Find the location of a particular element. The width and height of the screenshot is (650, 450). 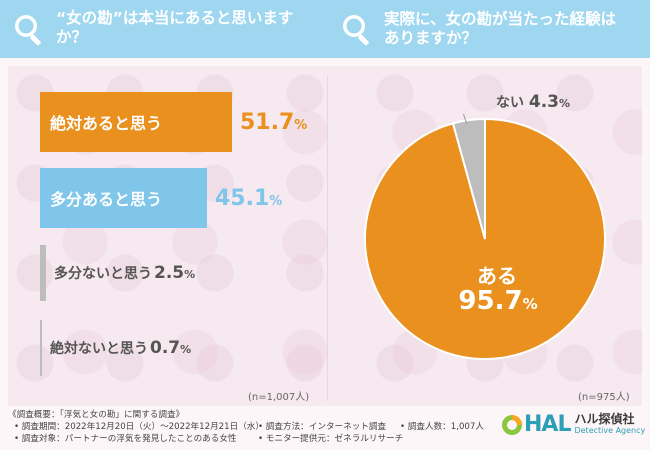

header-banner is located at coordinates (325, 29).